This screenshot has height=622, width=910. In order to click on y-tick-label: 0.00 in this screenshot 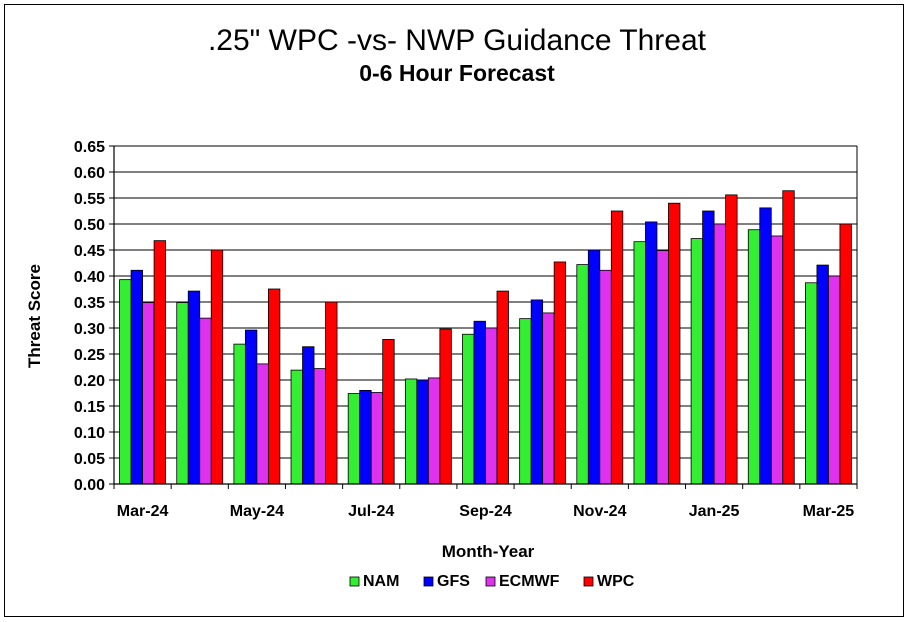, I will do `click(89, 485)`.